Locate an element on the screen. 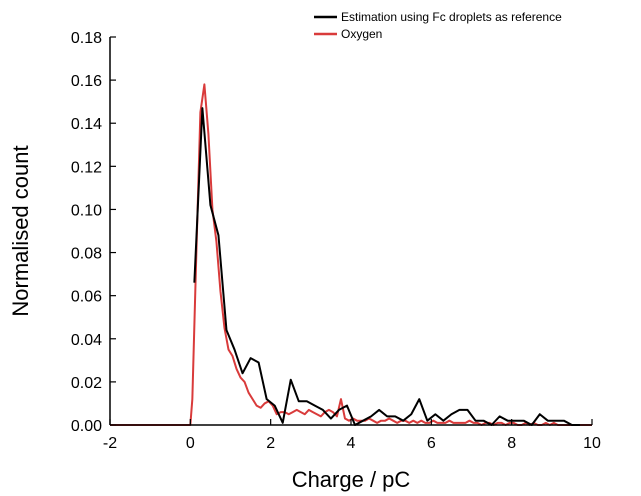 Image resolution: width=641 pixels, height=496 pixels. y-tick-label: 0.18 is located at coordinates (86, 38).